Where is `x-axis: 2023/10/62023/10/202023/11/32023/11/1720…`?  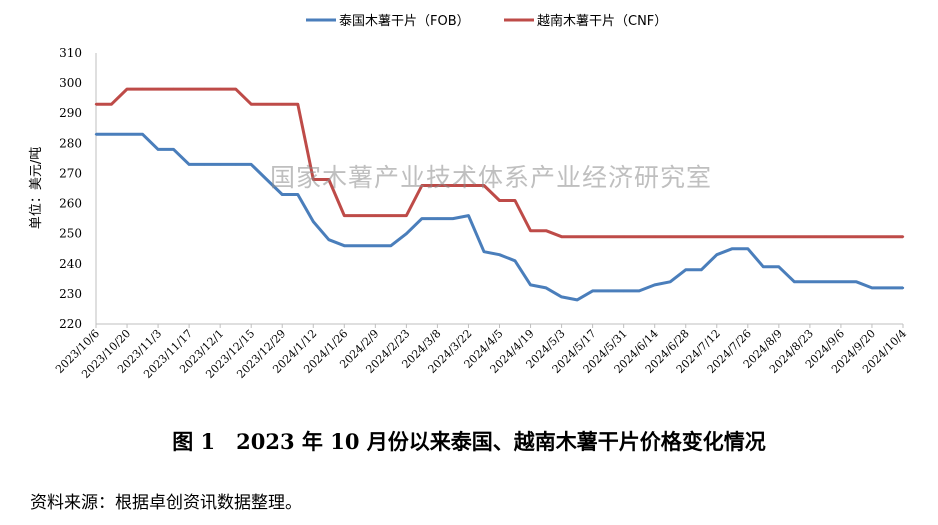 x-axis: 2023/10/62023/10/202023/11/32023/11/1720… is located at coordinates (481, 352).